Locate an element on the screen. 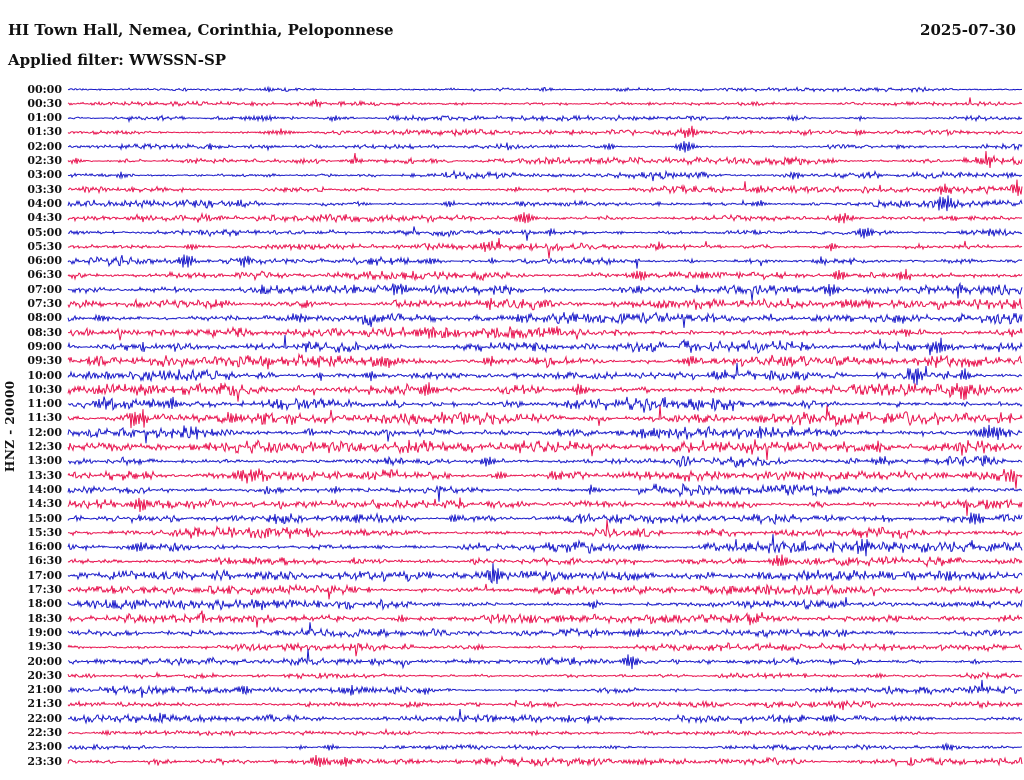  time-label-1530: 15:30 is located at coordinates (44, 532).